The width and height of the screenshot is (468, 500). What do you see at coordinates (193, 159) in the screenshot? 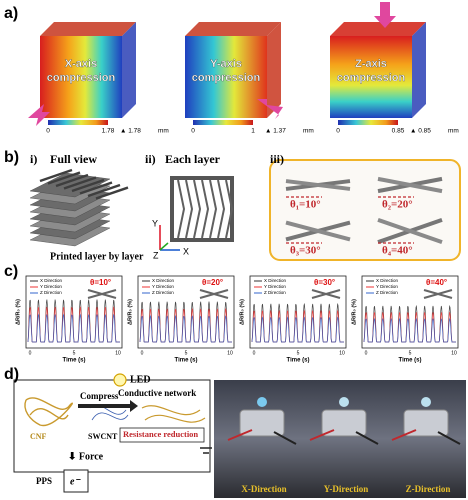
I see `view-title: Each layer` at bounding box center [193, 159].